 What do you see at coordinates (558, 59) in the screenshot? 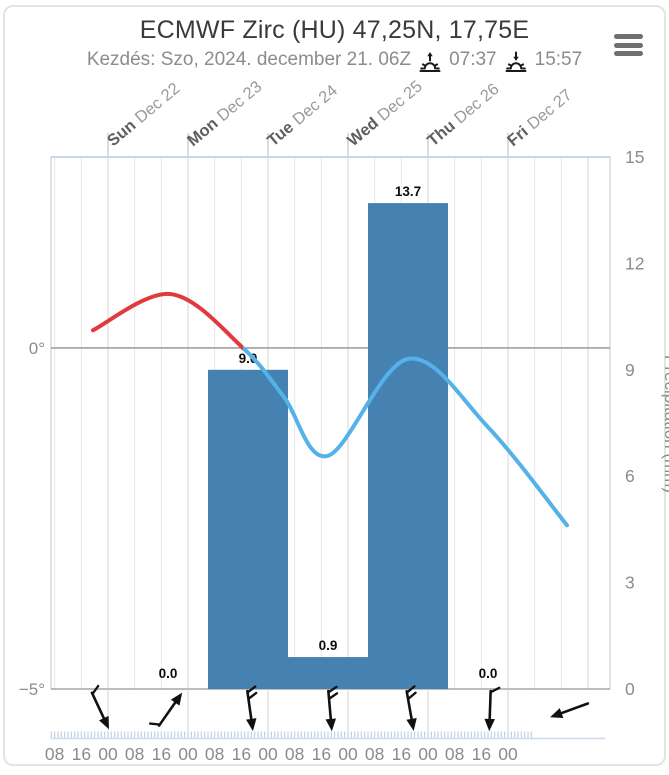
I see `sunset-time: 15:57` at bounding box center [558, 59].